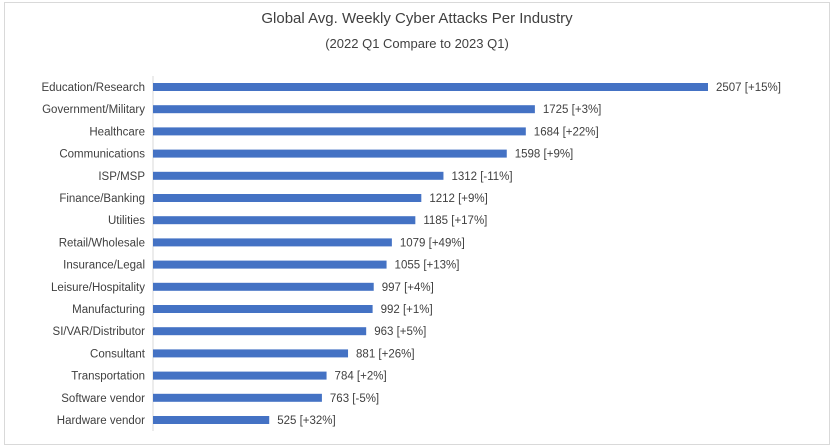 The height and width of the screenshot is (447, 834). Describe the element at coordinates (102, 199) in the screenshot. I see `category-label: Finance/Banking` at that location.